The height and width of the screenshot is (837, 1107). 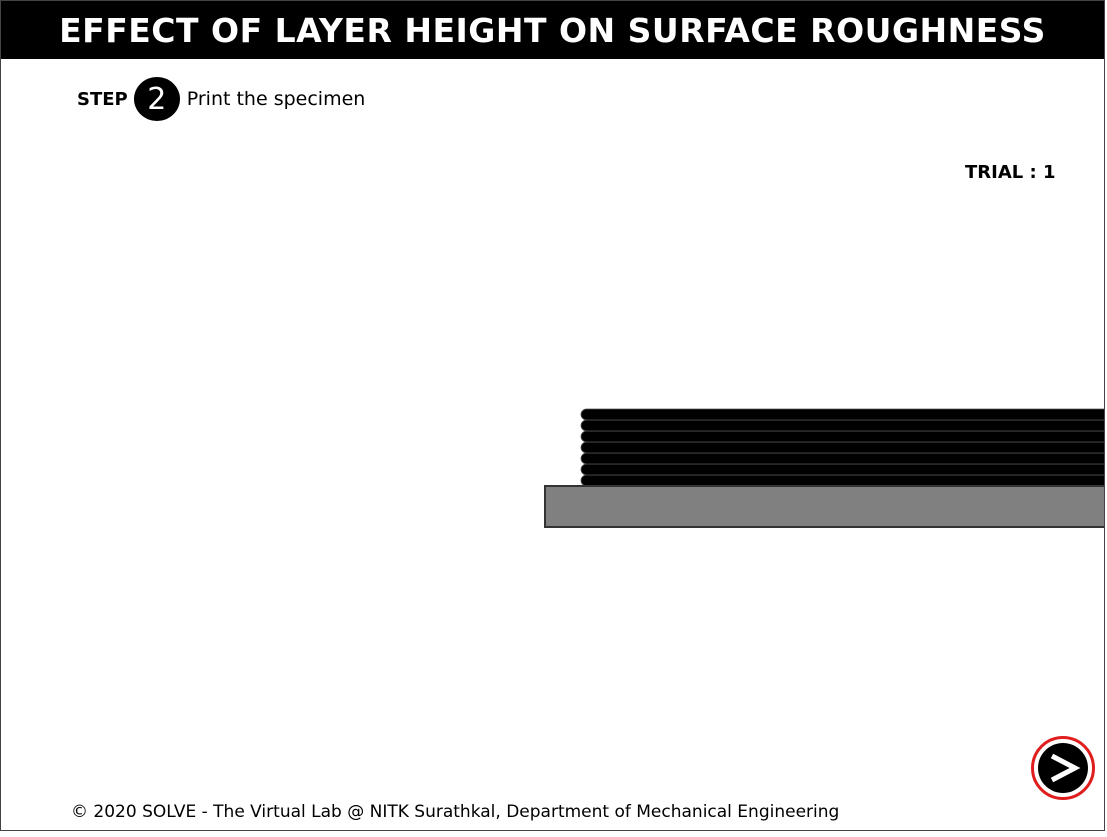 I want to click on step-number-badge: 2, so click(x=156, y=99).